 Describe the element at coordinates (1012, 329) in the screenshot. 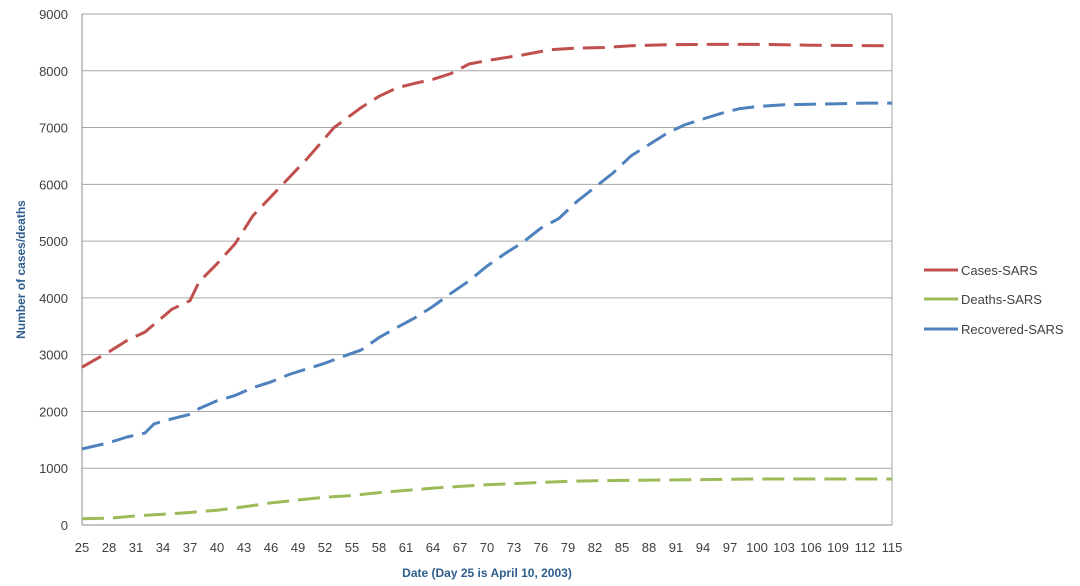

I see `legend-label-recovered-sars: Recovered-SARS` at that location.